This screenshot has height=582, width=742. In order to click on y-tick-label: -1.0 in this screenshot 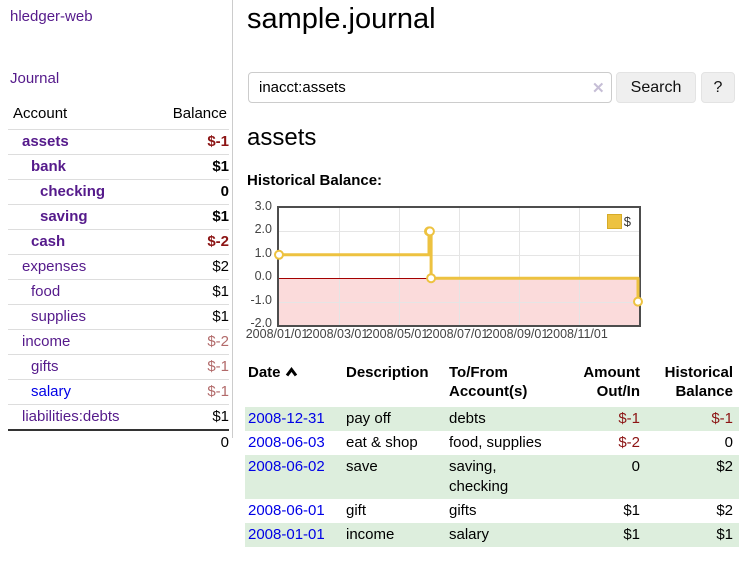, I will do `click(261, 299)`.